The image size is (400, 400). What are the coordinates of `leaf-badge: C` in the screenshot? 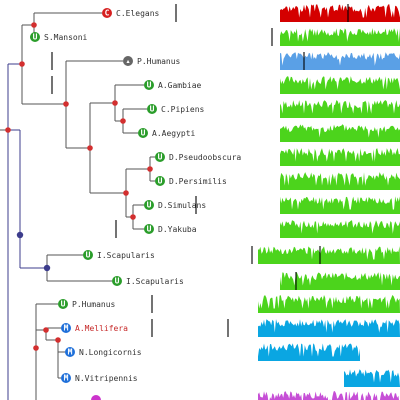 It's located at (107, 13).